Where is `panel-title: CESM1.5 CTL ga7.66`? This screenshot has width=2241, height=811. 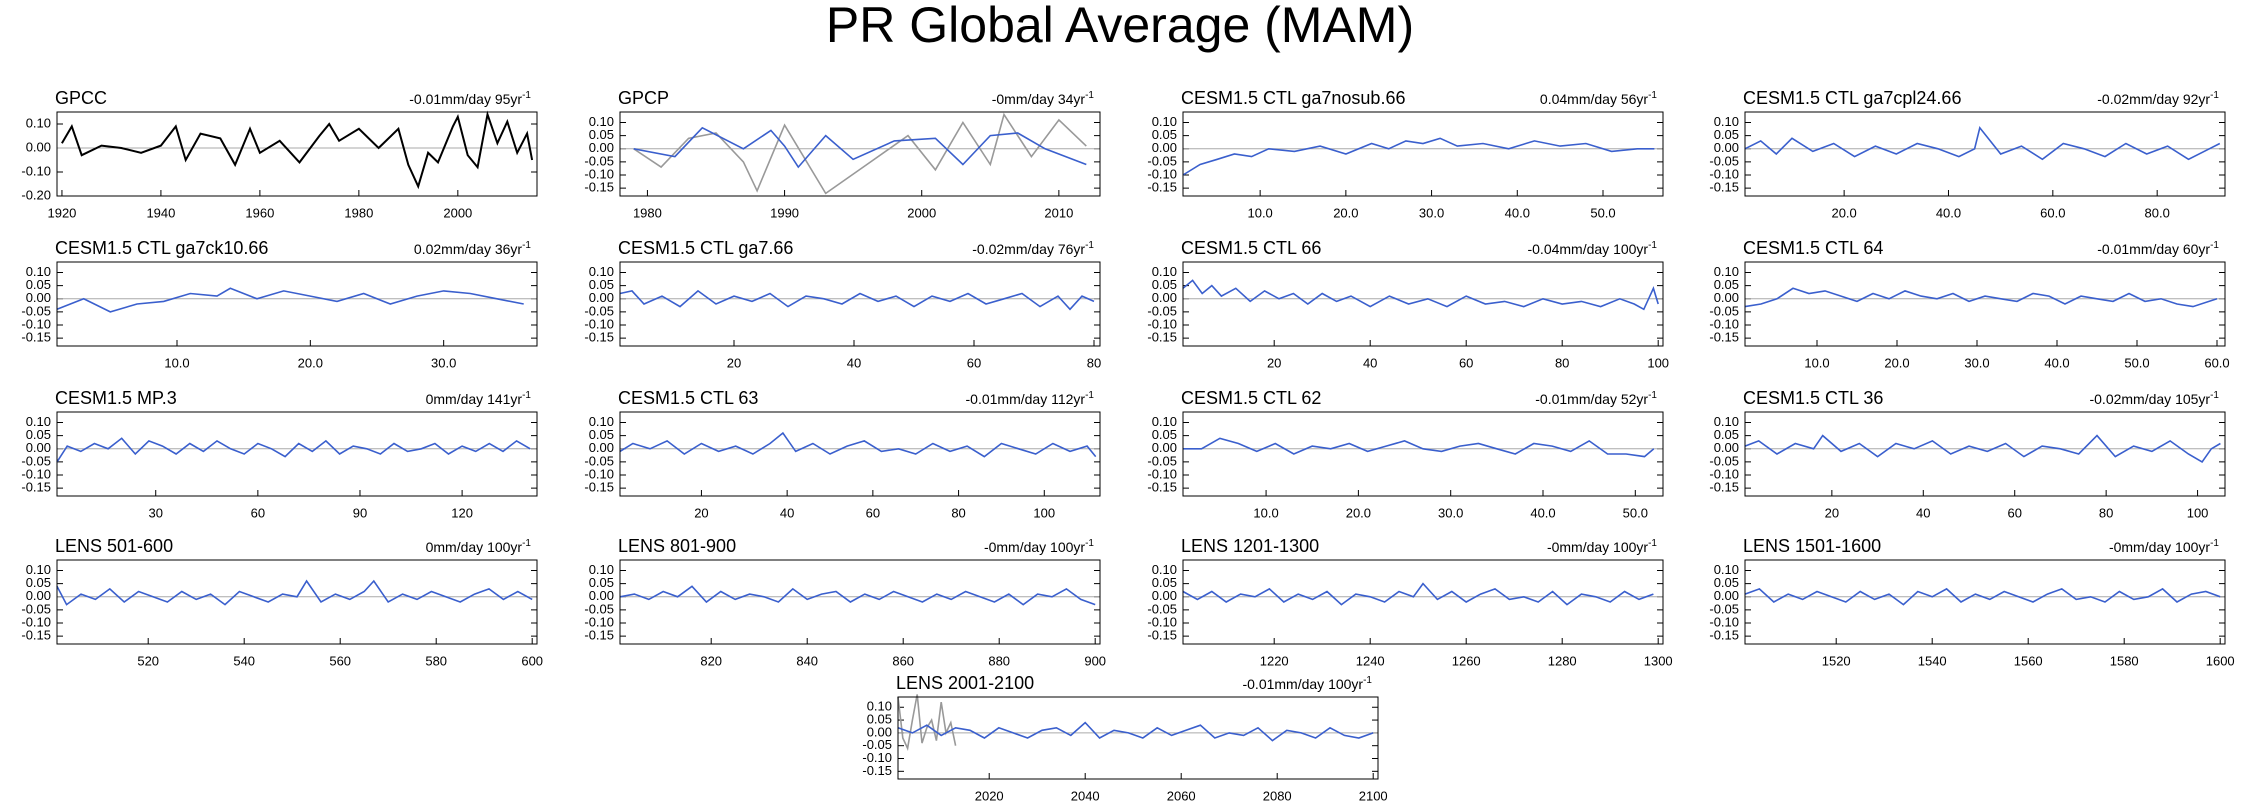 panel-title: CESM1.5 CTL ga7.66 is located at coordinates (705, 248).